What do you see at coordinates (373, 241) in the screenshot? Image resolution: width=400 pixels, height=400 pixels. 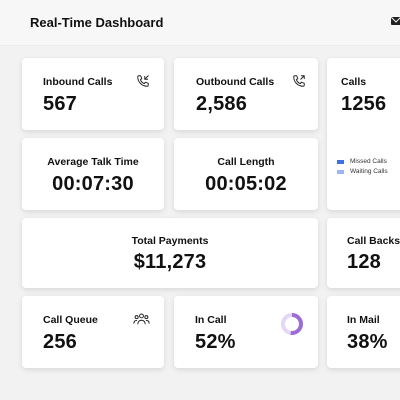 I see `call-backs-label: Call Backs` at bounding box center [373, 241].